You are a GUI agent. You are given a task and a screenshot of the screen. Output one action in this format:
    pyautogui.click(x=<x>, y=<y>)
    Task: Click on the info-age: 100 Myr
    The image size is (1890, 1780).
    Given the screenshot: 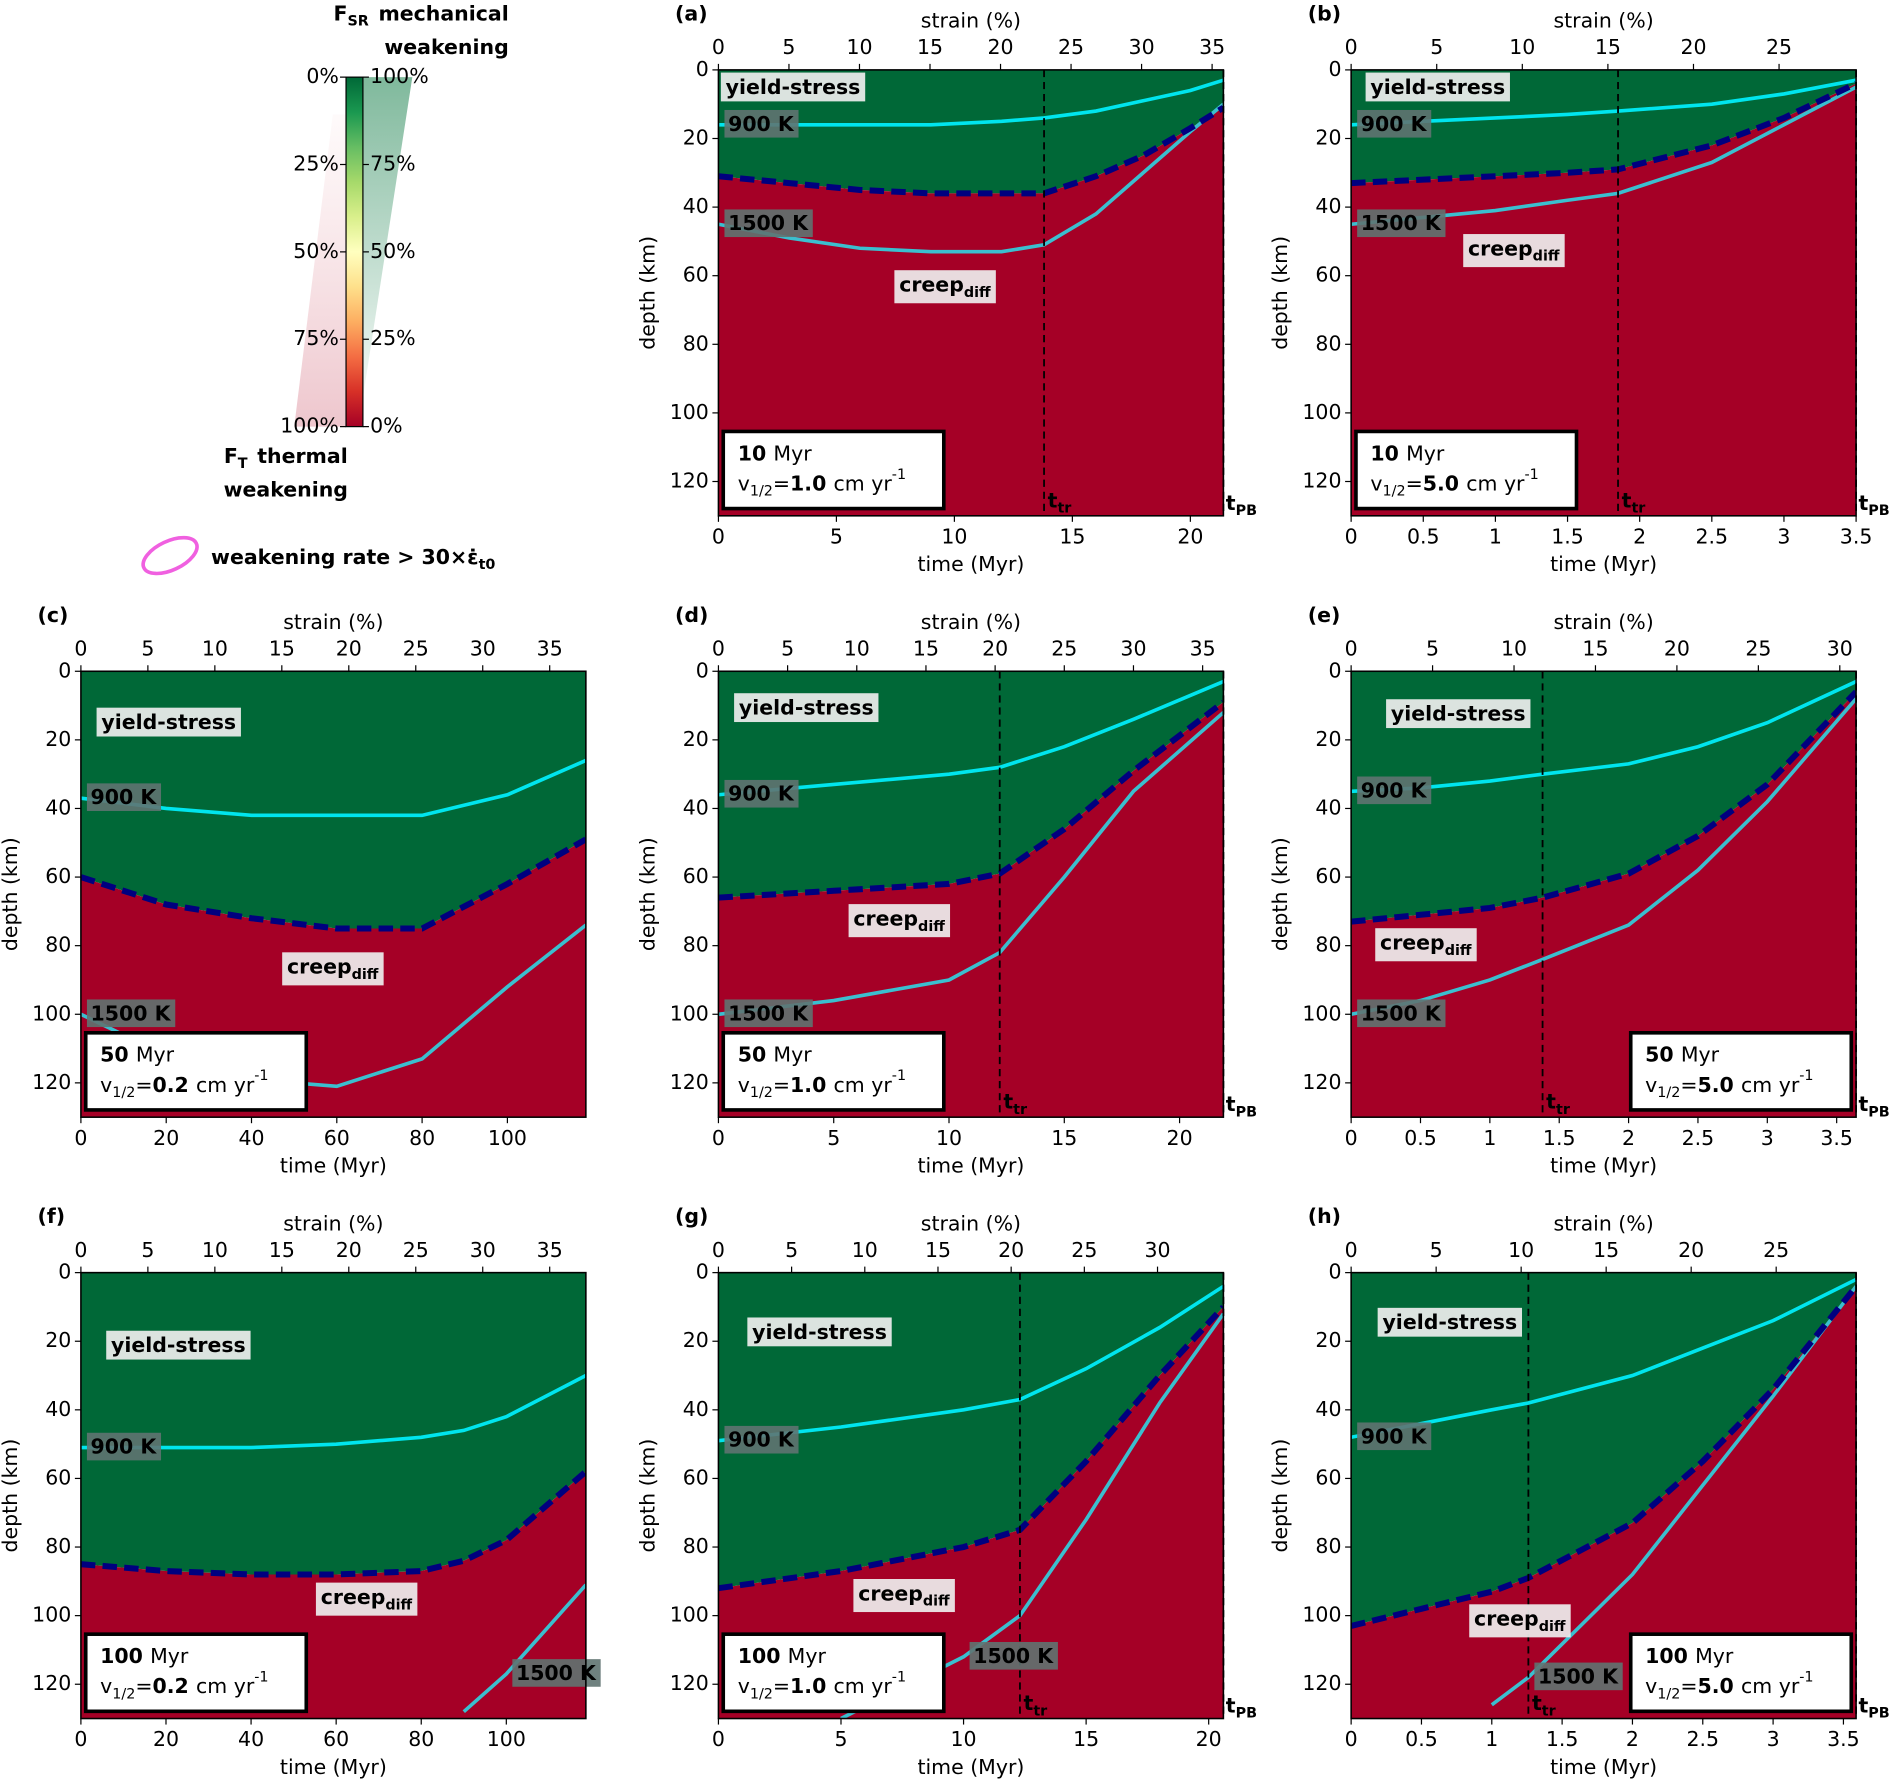 What is the action you would take?
    pyautogui.click(x=144, y=1656)
    